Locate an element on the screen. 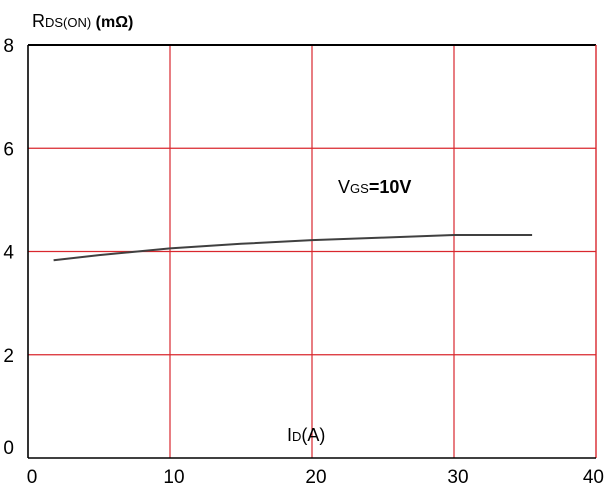 Image resolution: width=606 pixels, height=488 pixels. x-axis-label-unit: (A) is located at coordinates (313, 435).